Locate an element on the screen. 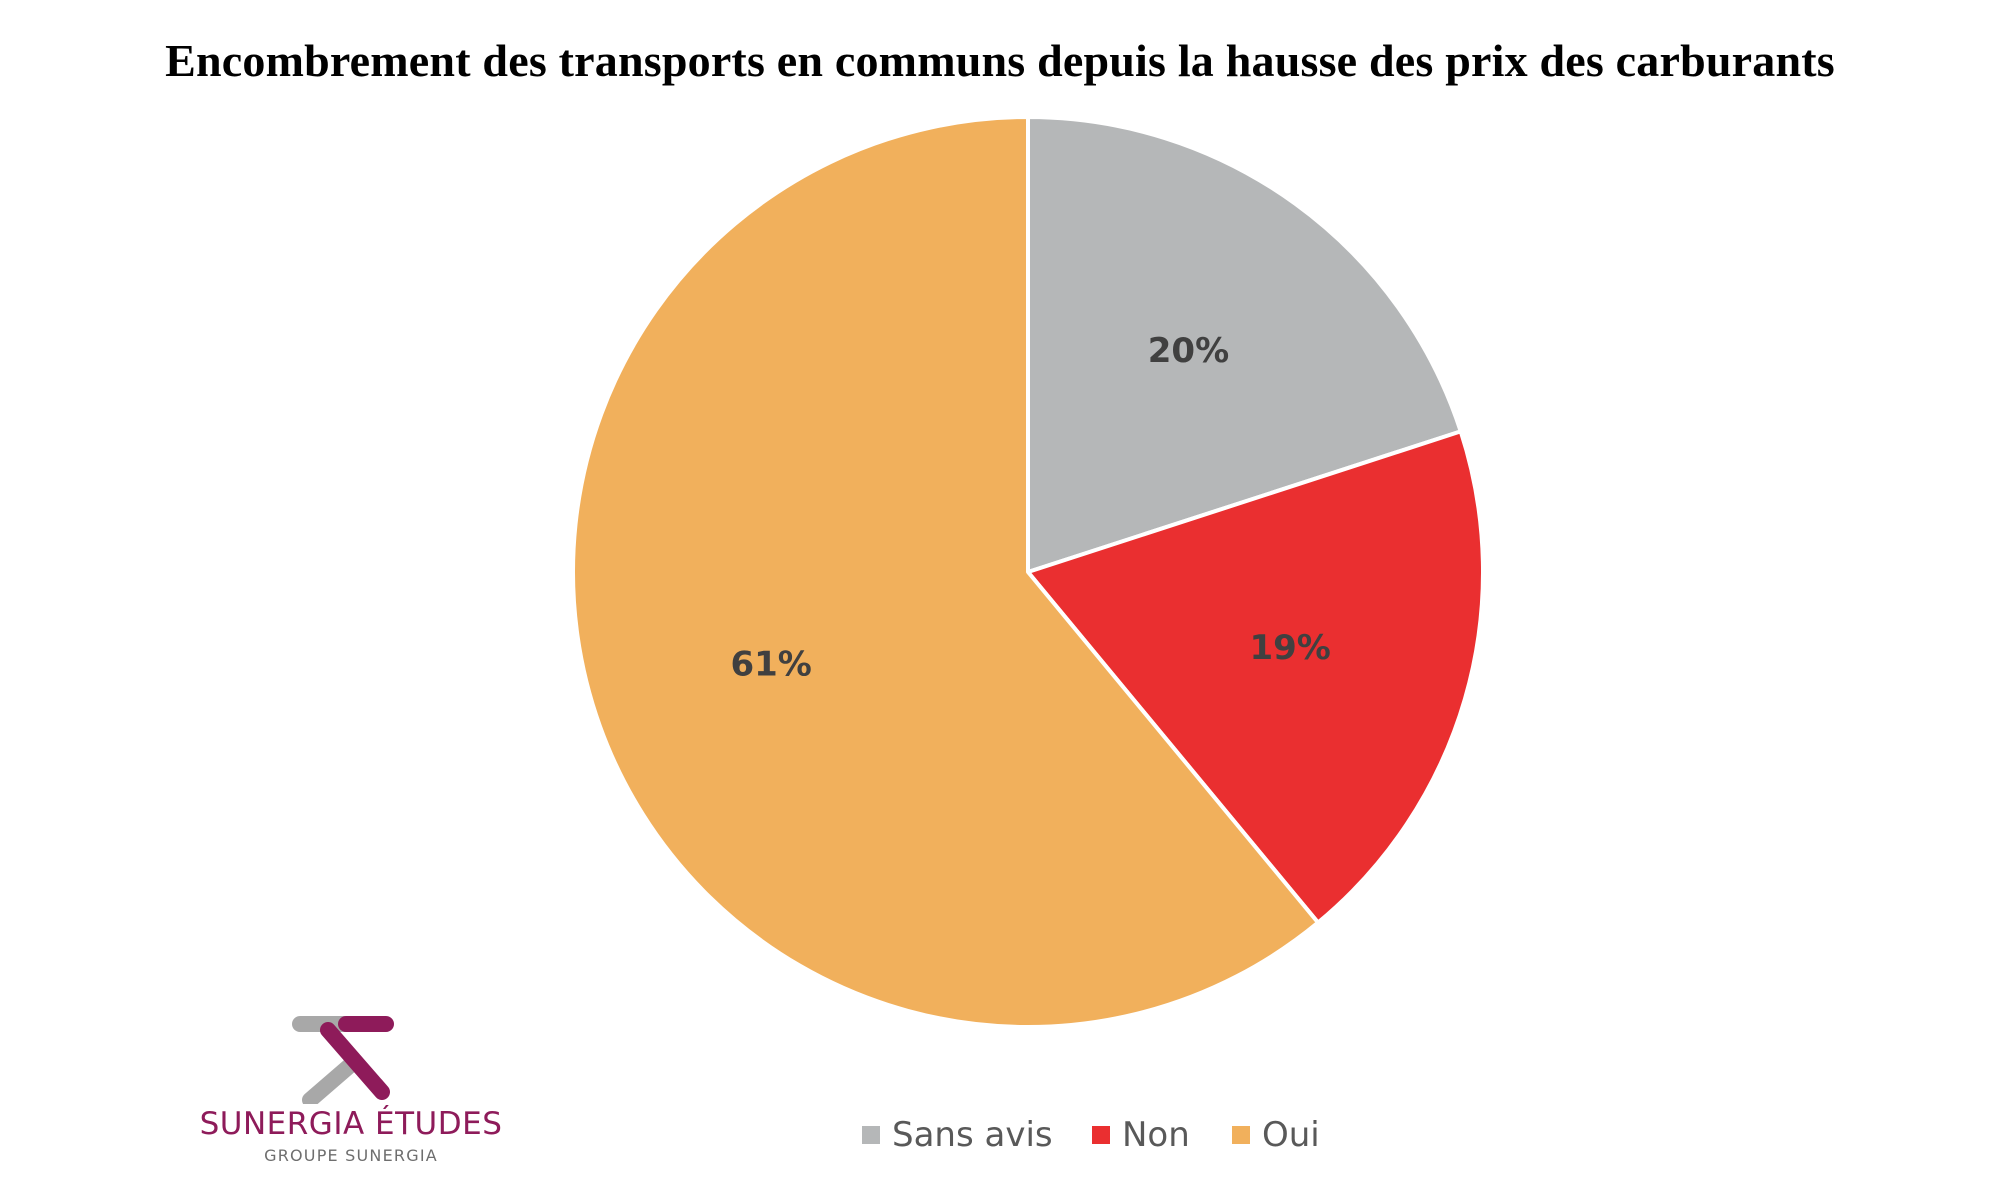 The width and height of the screenshot is (2000, 1190). legend-label-sans-avis: Sans avis is located at coordinates (972, 1135).